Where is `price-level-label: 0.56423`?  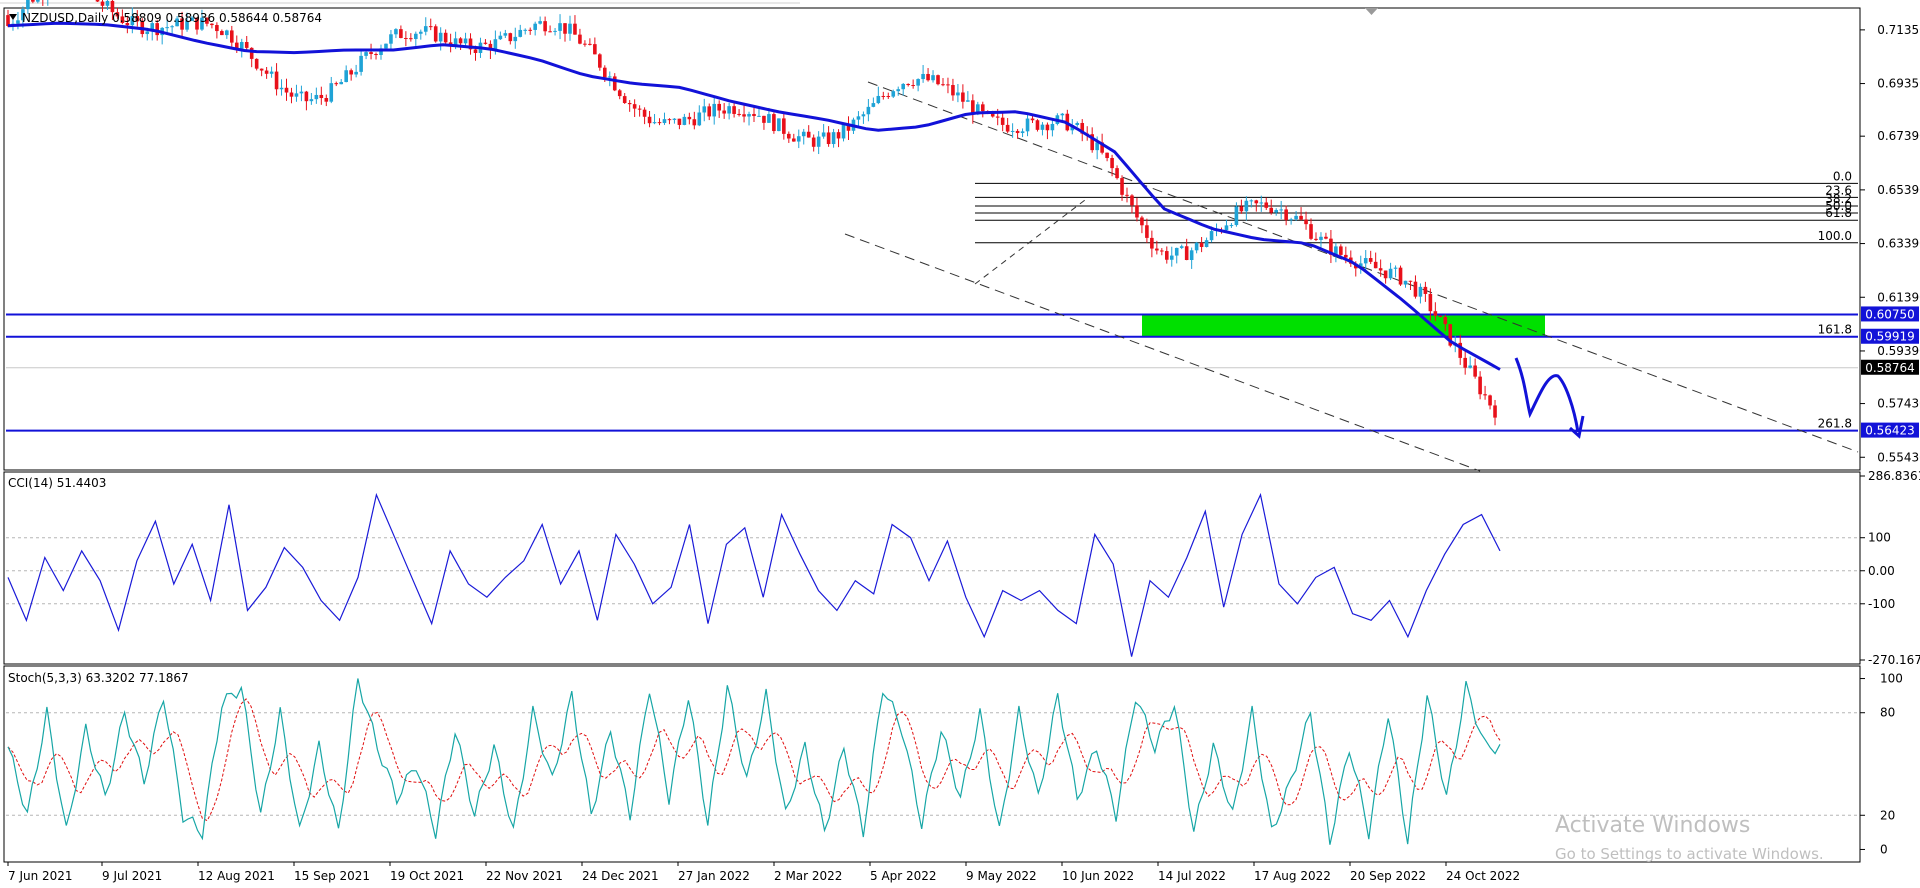 price-level-label: 0.56423 is located at coordinates (1890, 431).